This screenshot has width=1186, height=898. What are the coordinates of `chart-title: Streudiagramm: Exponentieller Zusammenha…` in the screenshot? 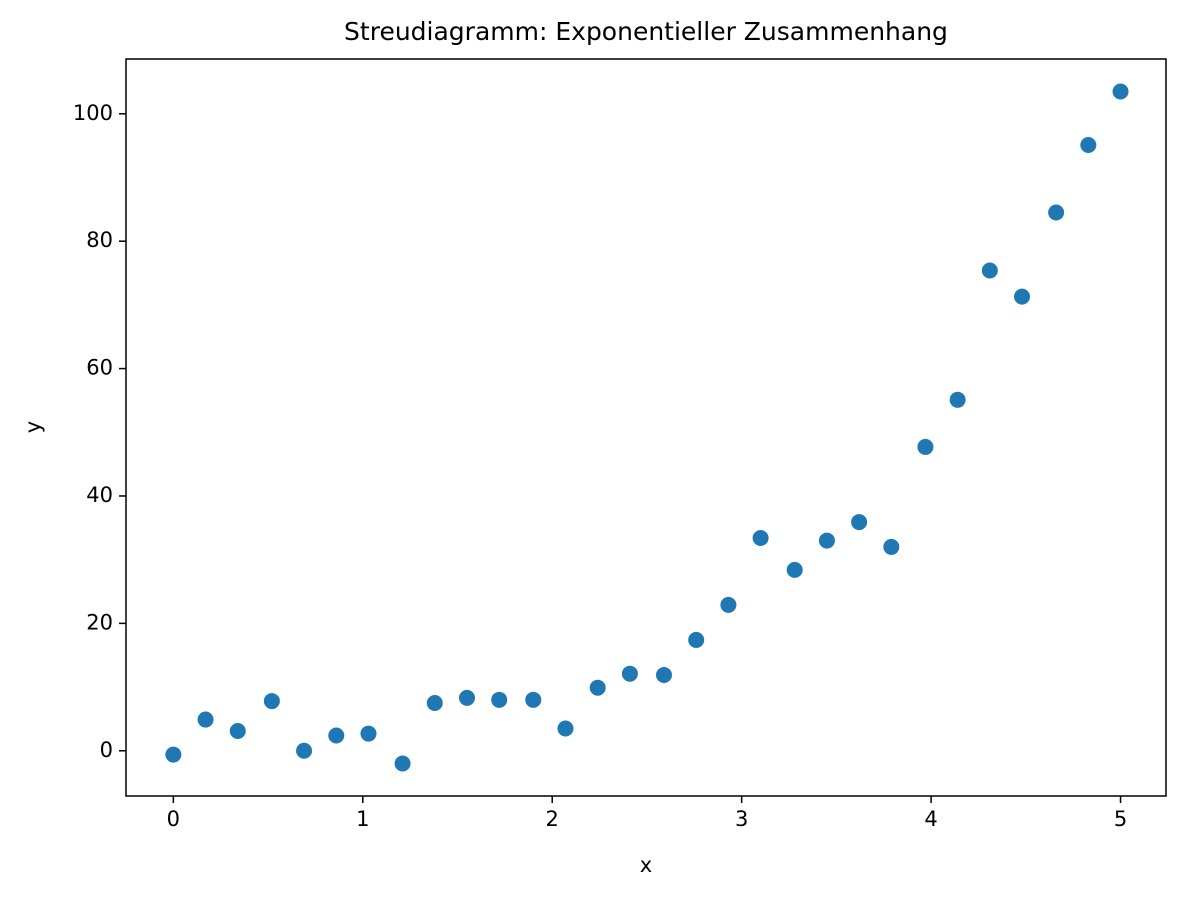 It's located at (646, 31).